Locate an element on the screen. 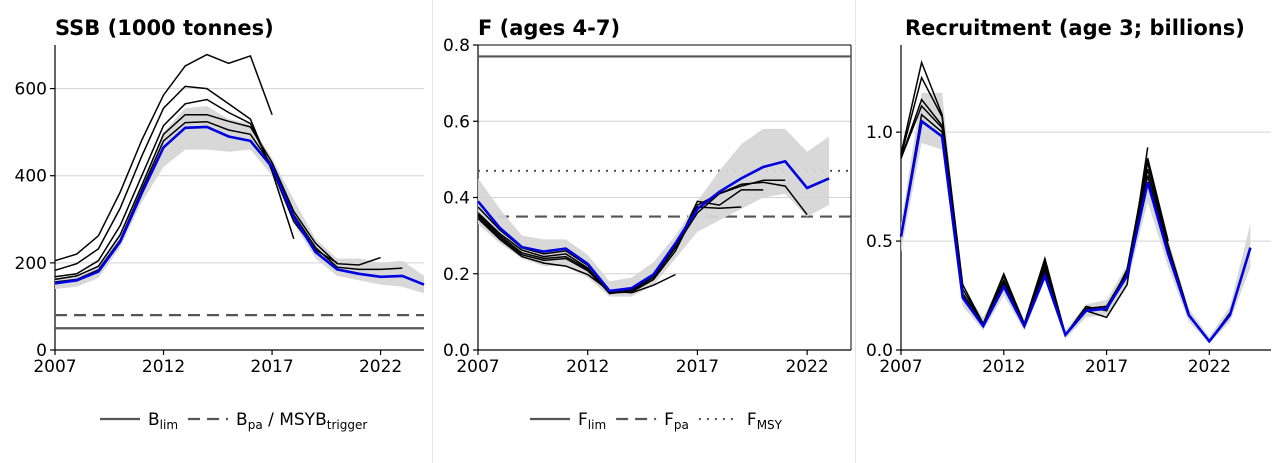  legend-label: Blim is located at coordinates (163, 421).